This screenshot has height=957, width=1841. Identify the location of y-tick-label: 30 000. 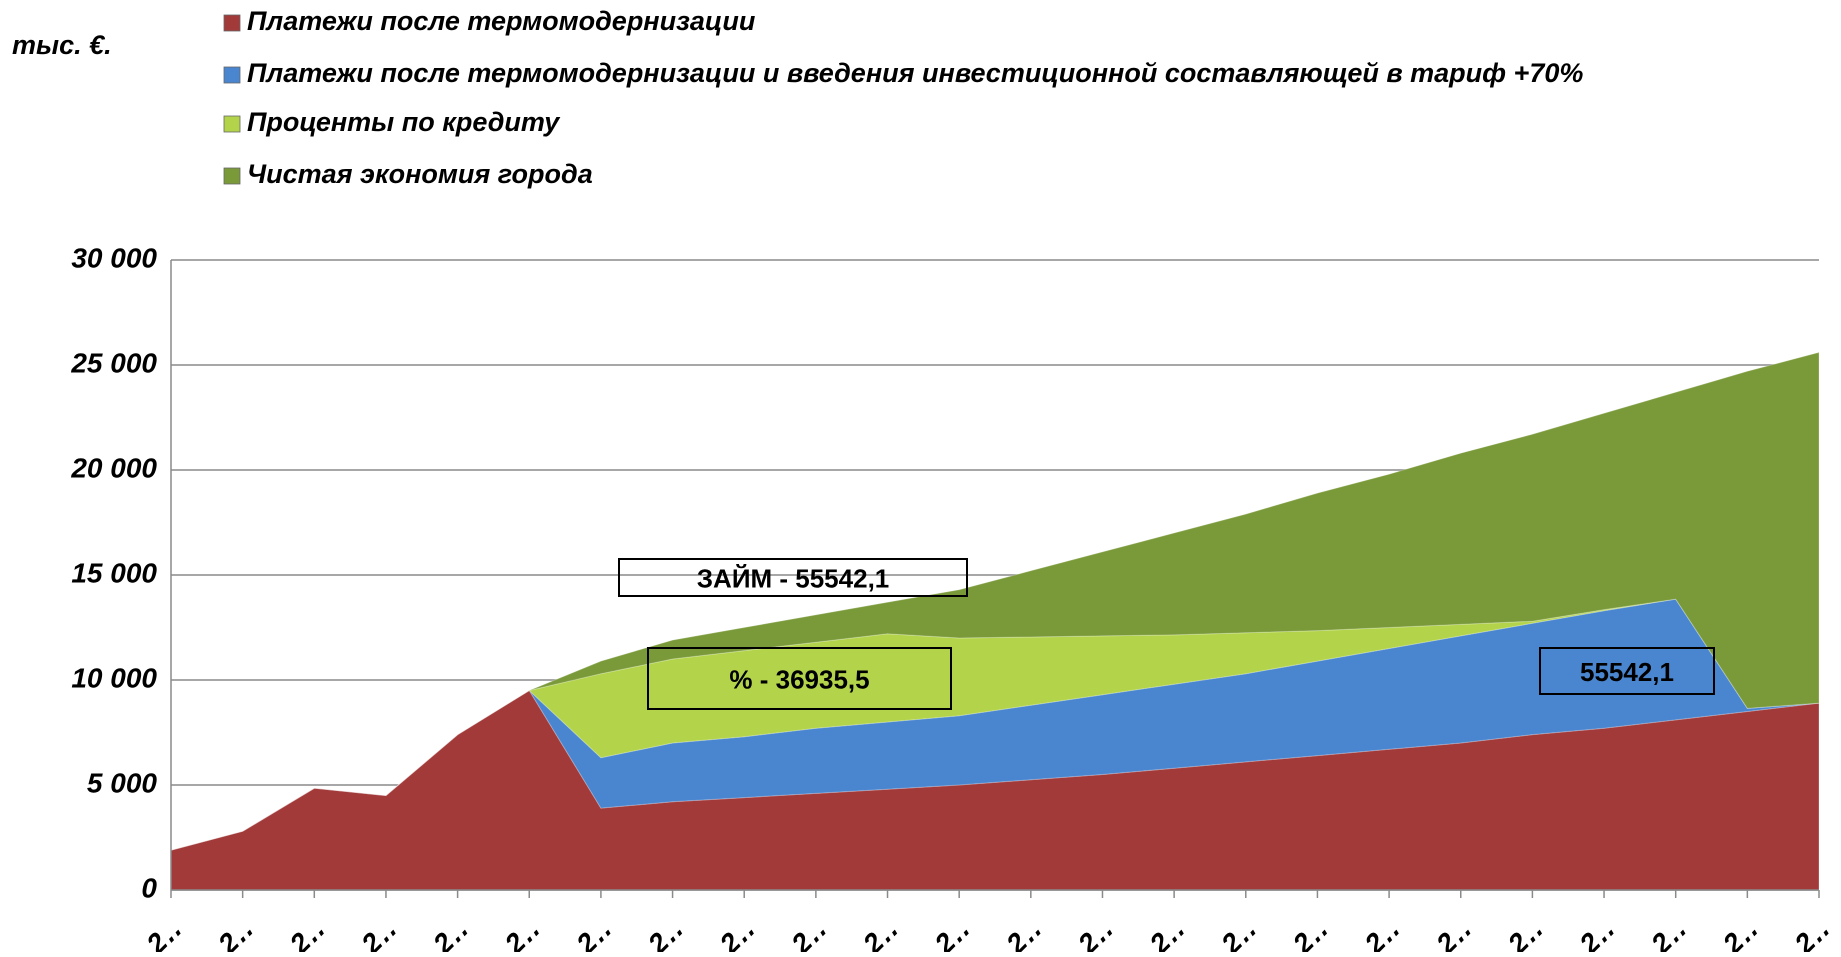
(114, 257).